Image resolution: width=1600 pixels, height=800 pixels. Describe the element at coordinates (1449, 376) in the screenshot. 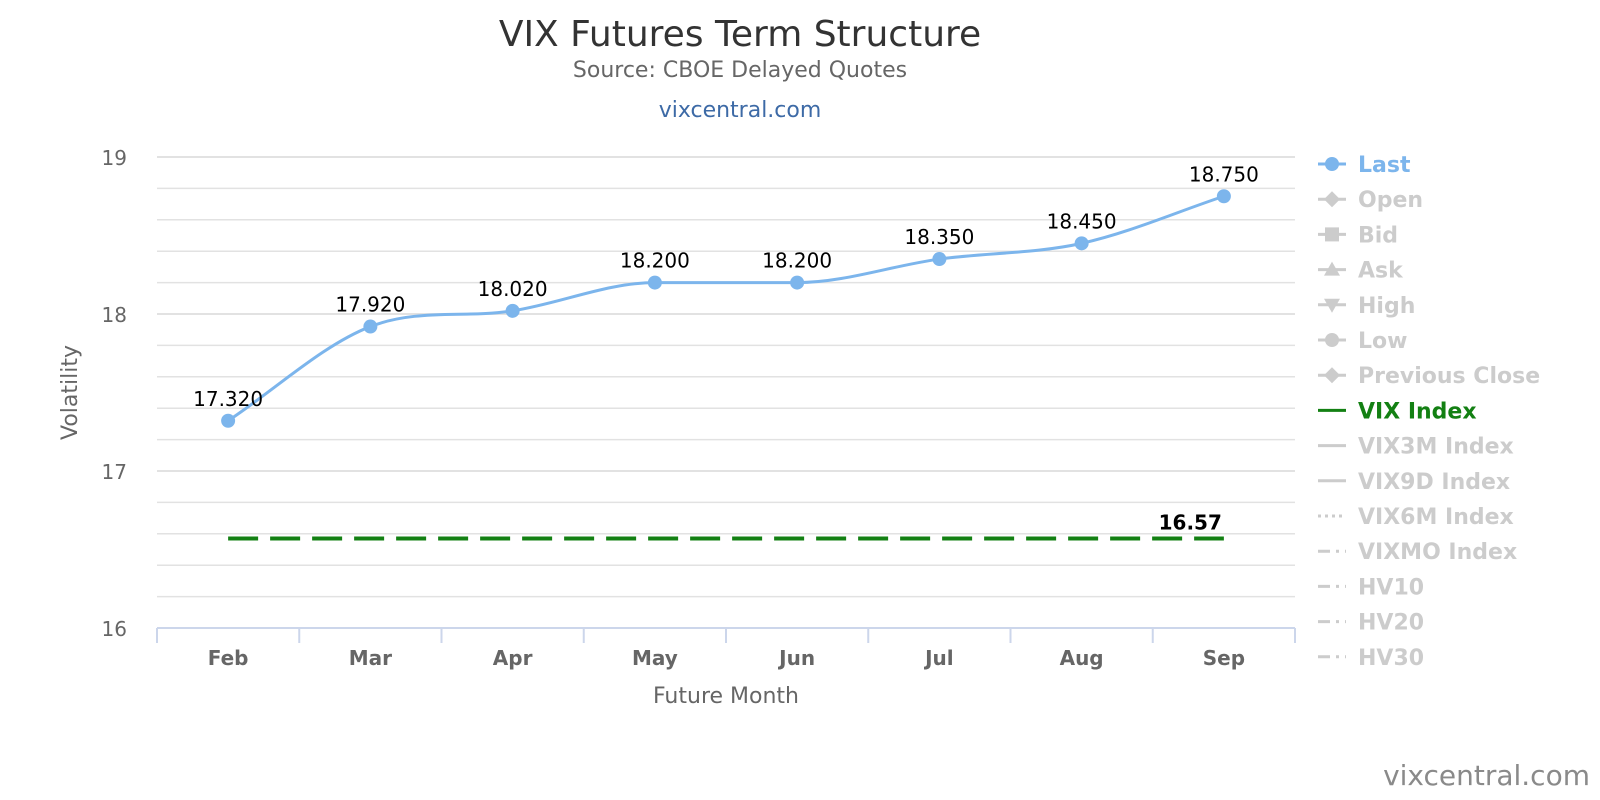

I see `legend-item-previous-close: Previous Close` at that location.